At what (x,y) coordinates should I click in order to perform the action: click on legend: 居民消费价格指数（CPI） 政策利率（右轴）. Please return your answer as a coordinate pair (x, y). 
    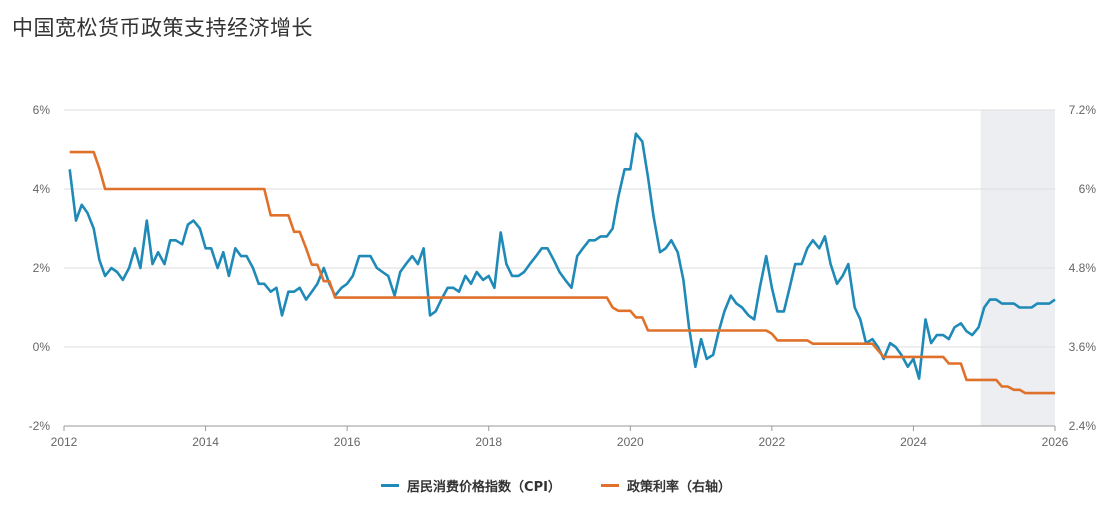
    Looking at the image, I should click on (556, 485).